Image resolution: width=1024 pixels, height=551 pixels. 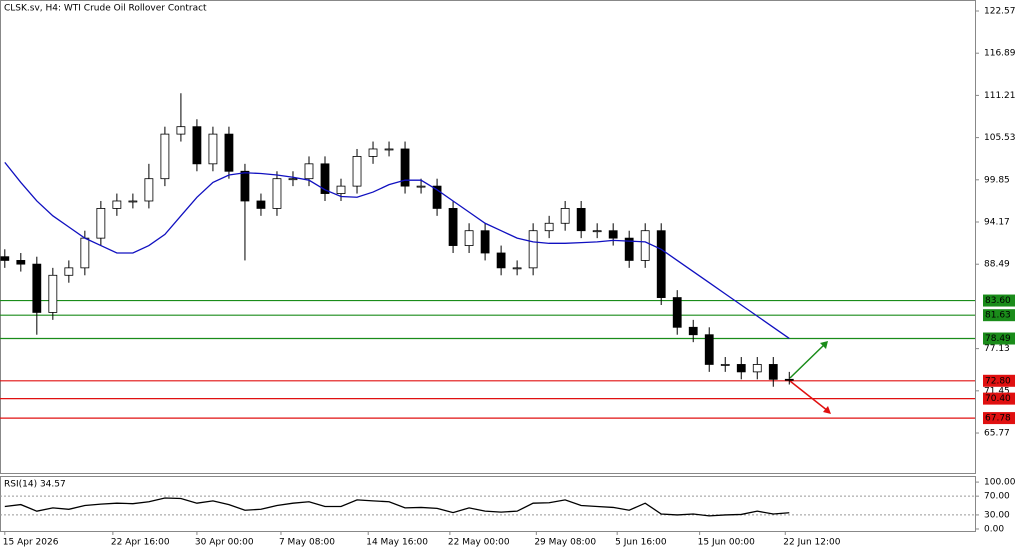 I want to click on rsi-tick-label: 30.00, so click(x=997, y=515).